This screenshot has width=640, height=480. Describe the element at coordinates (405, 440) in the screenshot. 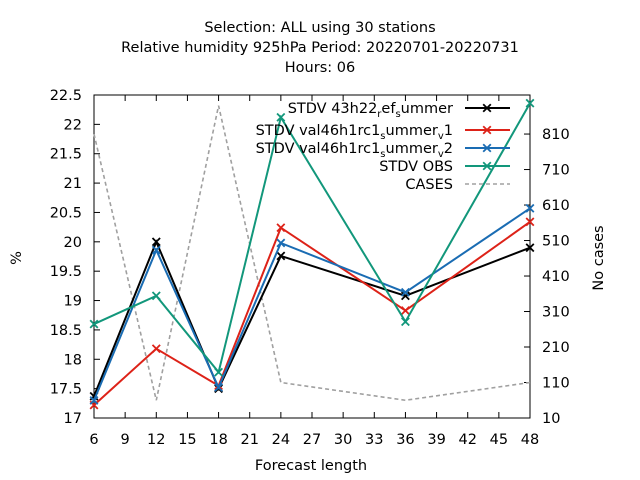

I see `x-tick-label: 36` at that location.